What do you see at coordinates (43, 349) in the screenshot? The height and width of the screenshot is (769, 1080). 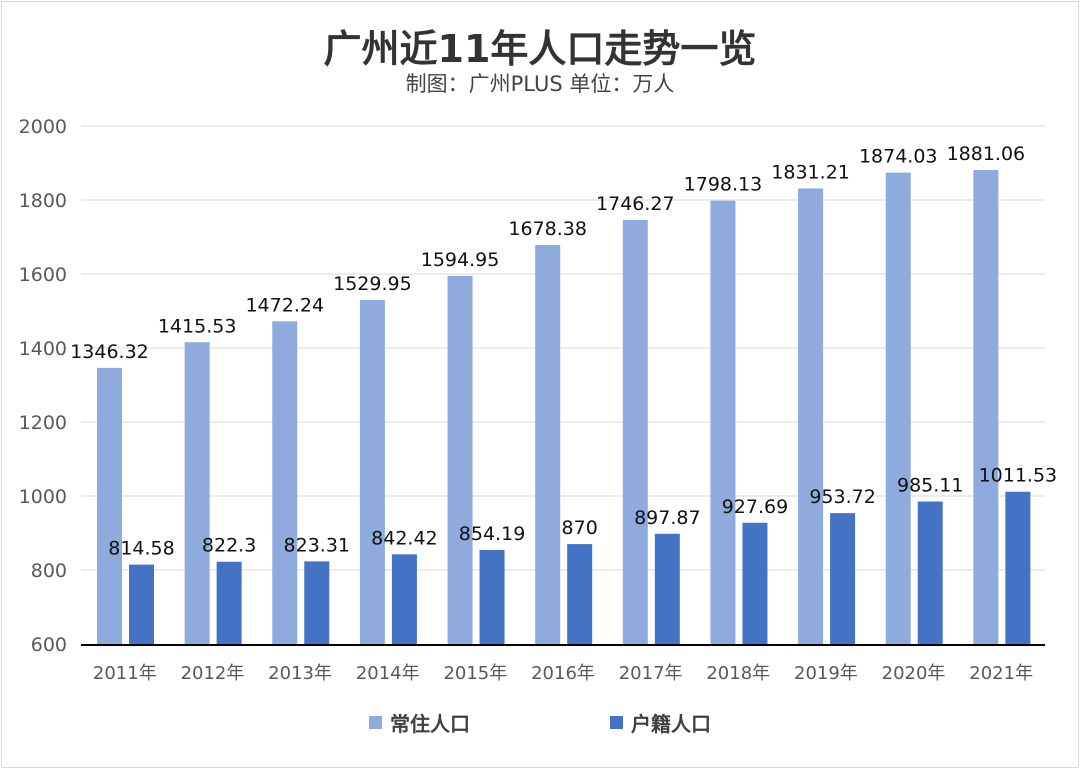 I see `y-tick-label: 1400` at bounding box center [43, 349].